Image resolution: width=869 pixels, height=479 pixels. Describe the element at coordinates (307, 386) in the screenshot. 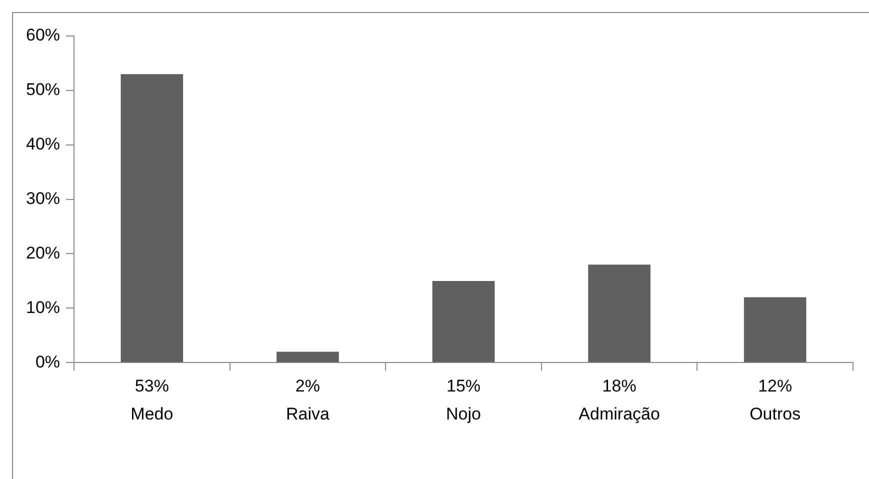

I see `data-label: 2%` at that location.